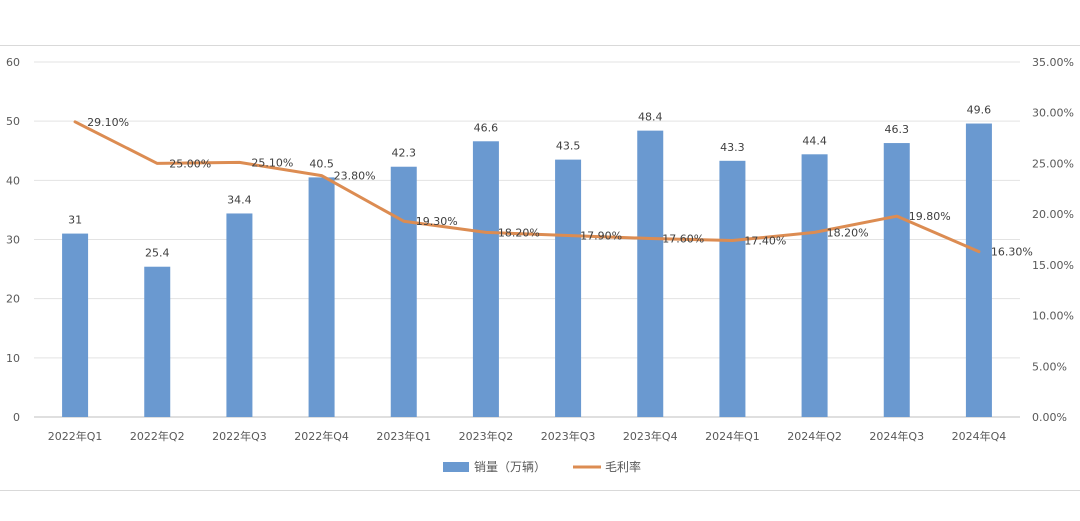 This screenshot has height=521, width=1080. Describe the element at coordinates (601, 235) in the screenshot. I see `line-value-label: 17.90%` at that location.